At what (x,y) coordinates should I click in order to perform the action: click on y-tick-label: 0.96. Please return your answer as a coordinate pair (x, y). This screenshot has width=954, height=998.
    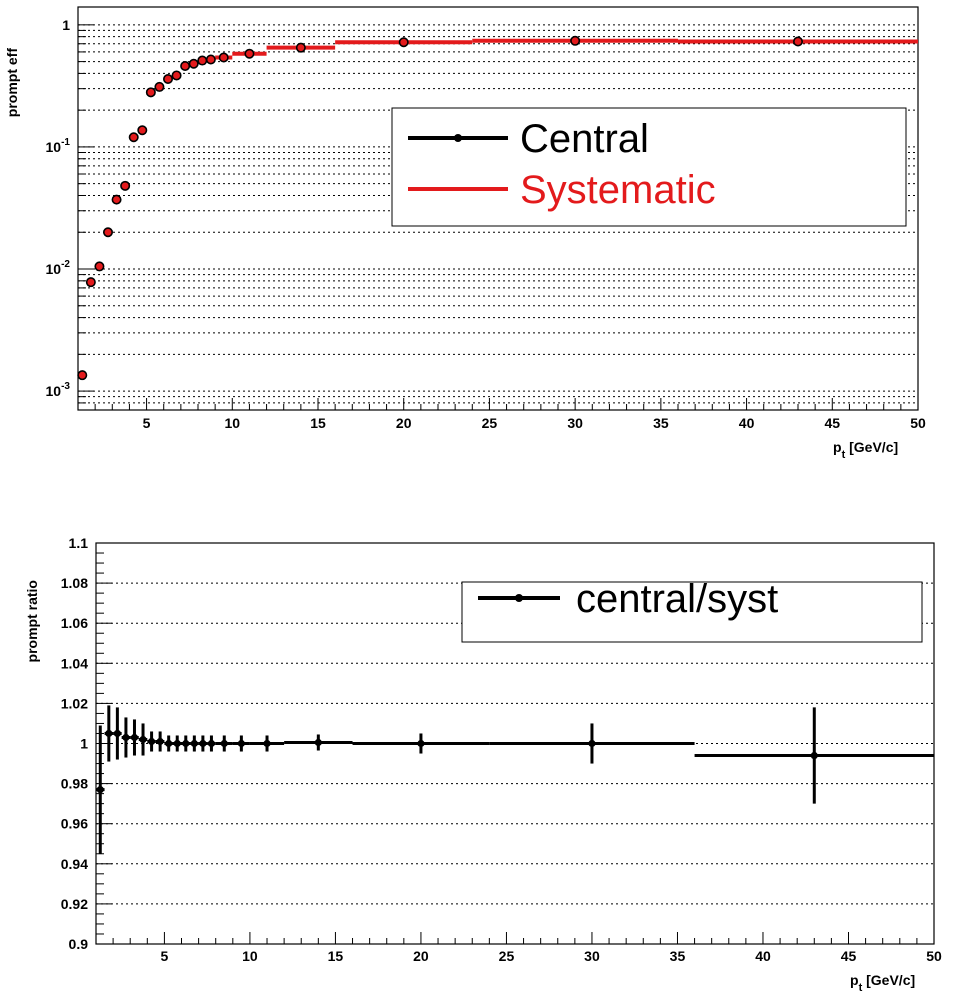
    Looking at the image, I should click on (74, 824).